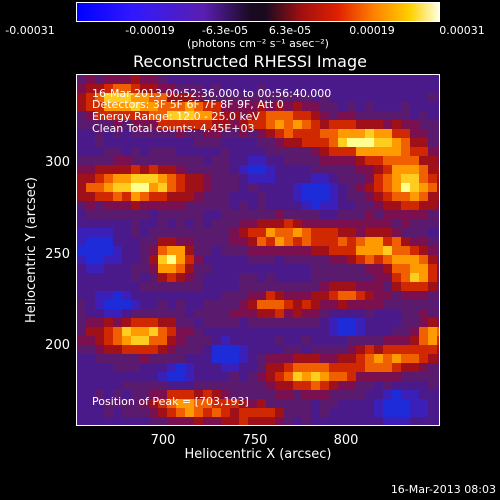 This screenshot has height=500, width=500. What do you see at coordinates (346, 440) in the screenshot?
I see `x-tick-label: 800` at bounding box center [346, 440].